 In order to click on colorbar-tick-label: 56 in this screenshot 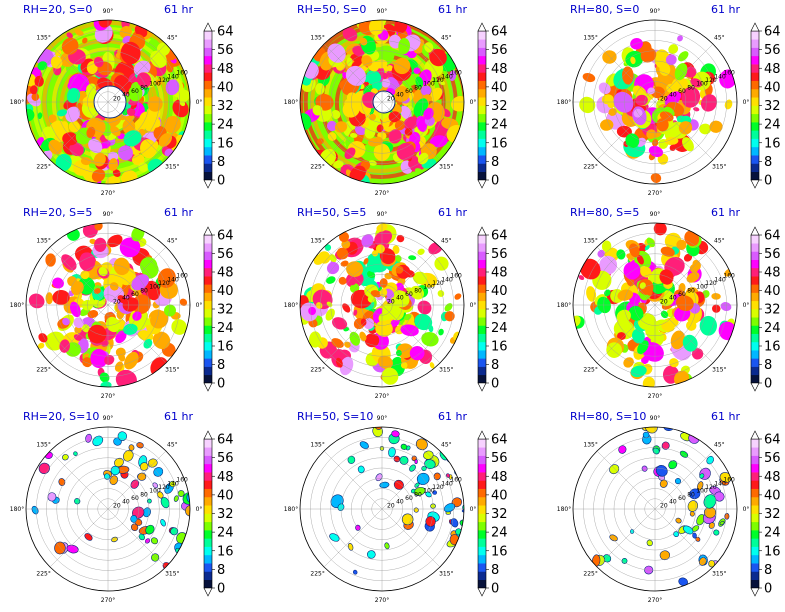, I will do `click(499, 458)`.